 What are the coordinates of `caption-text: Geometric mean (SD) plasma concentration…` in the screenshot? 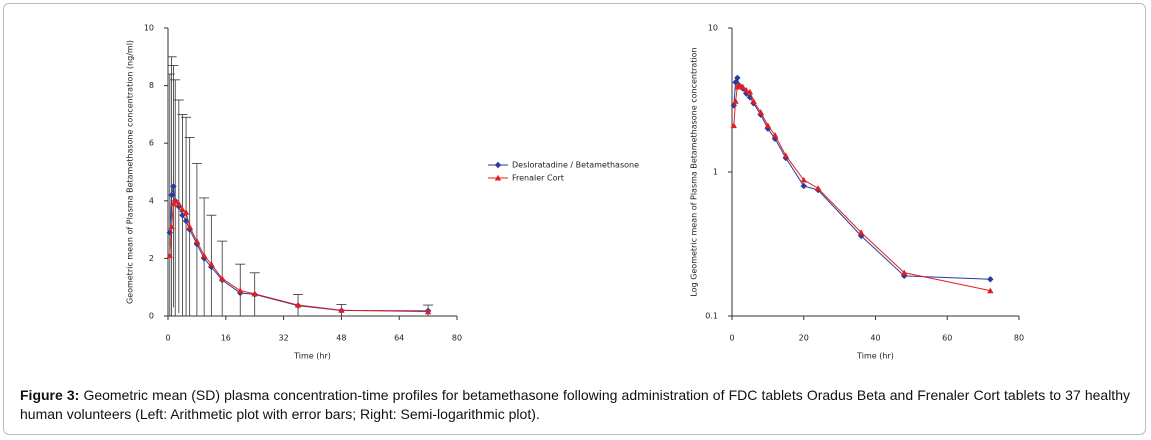 It's located at (575, 404).